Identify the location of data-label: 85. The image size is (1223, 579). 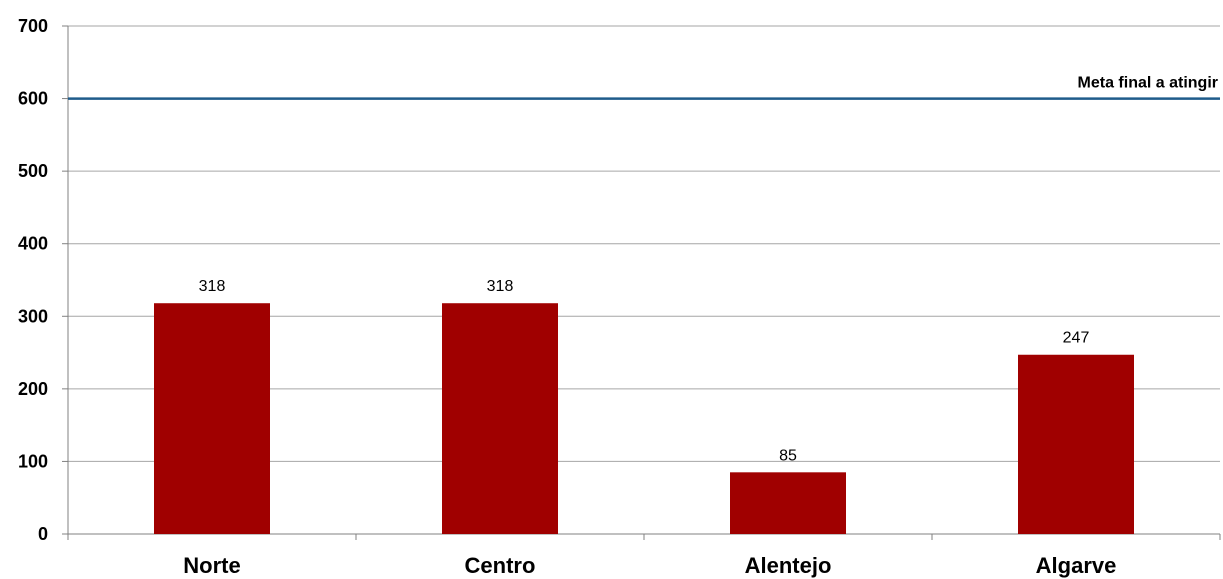
(788, 455).